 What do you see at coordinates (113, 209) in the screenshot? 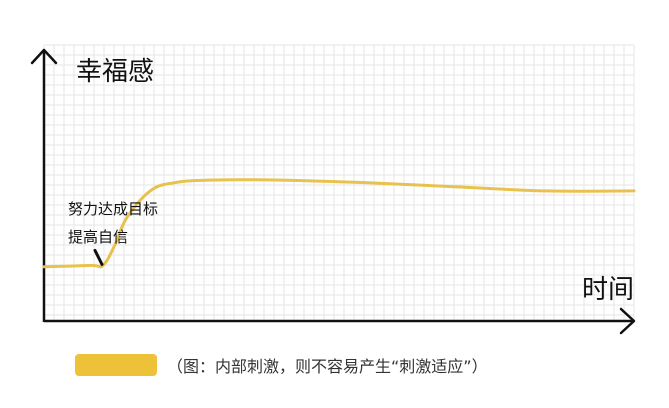
I see `annotation-line-1: 努力达成目标` at bounding box center [113, 209].